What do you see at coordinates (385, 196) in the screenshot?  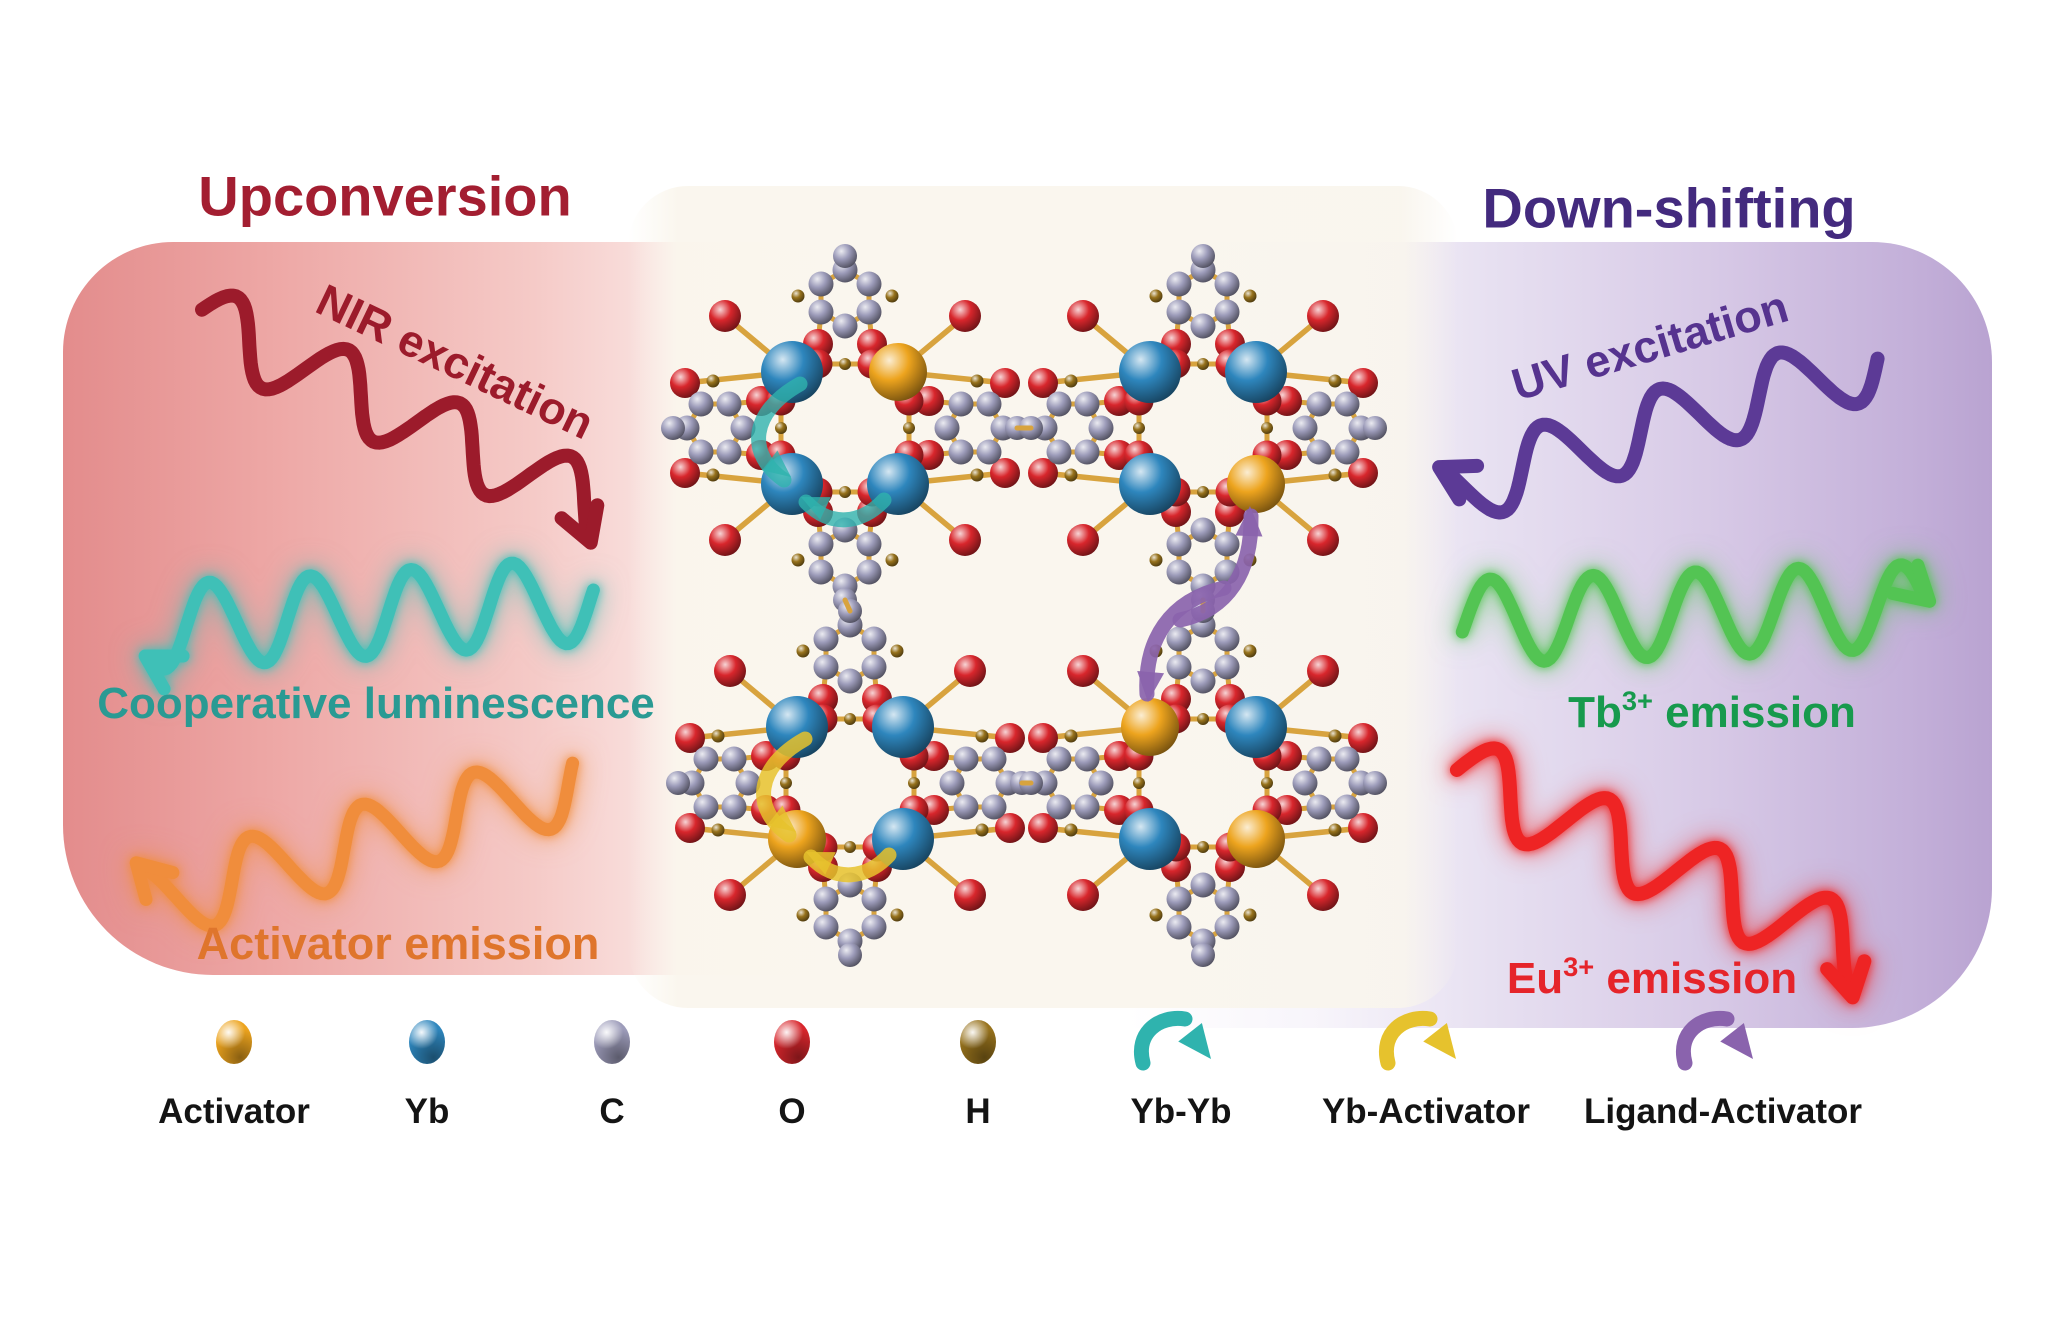 I see `upconversion-title: Upconversion` at bounding box center [385, 196].